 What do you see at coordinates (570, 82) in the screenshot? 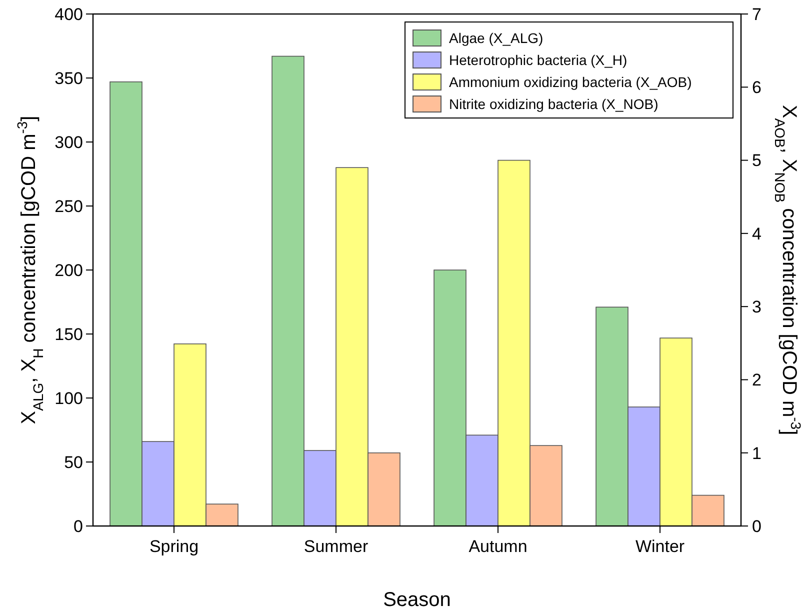
I see `legend-label: Ammonium oxidizing bacteria (X_AOB)` at bounding box center [570, 82].